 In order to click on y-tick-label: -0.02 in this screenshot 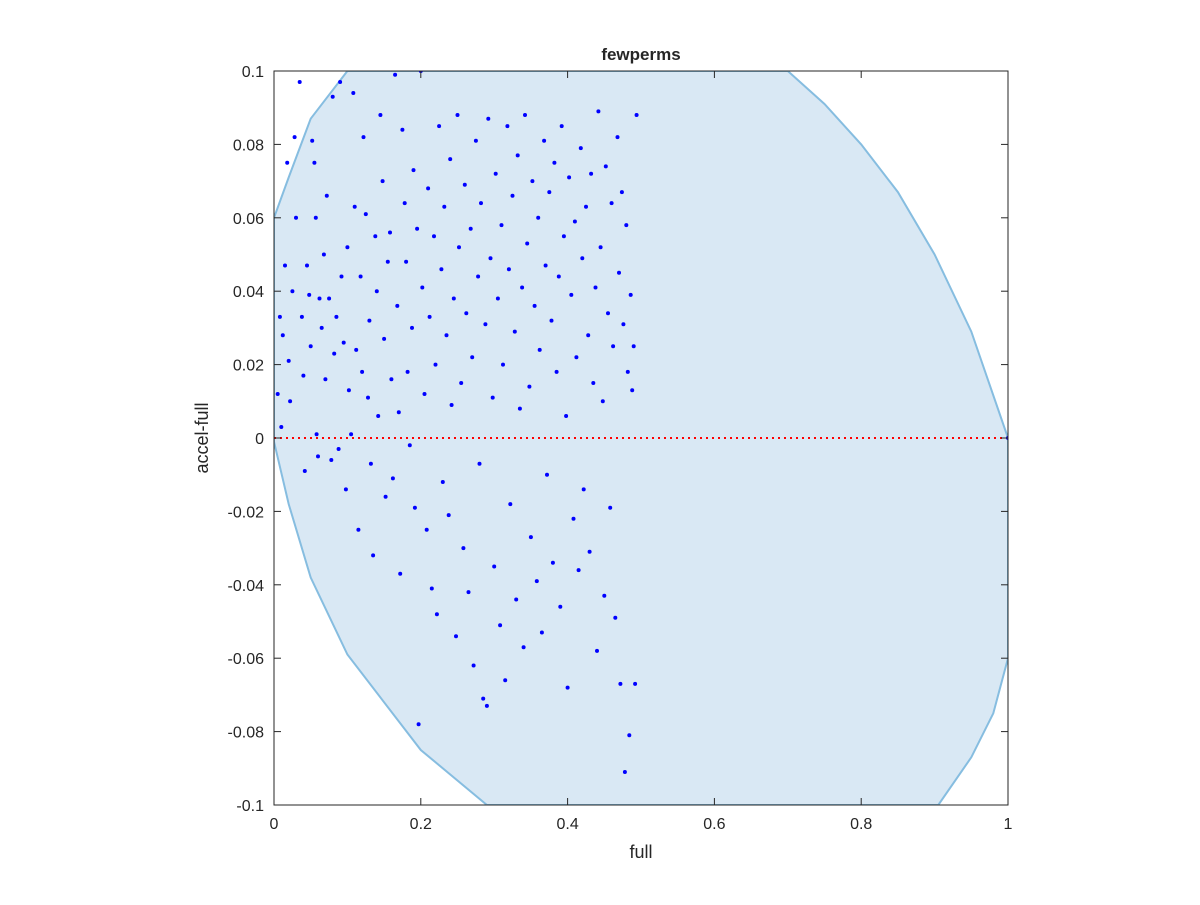, I will do `click(246, 512)`.